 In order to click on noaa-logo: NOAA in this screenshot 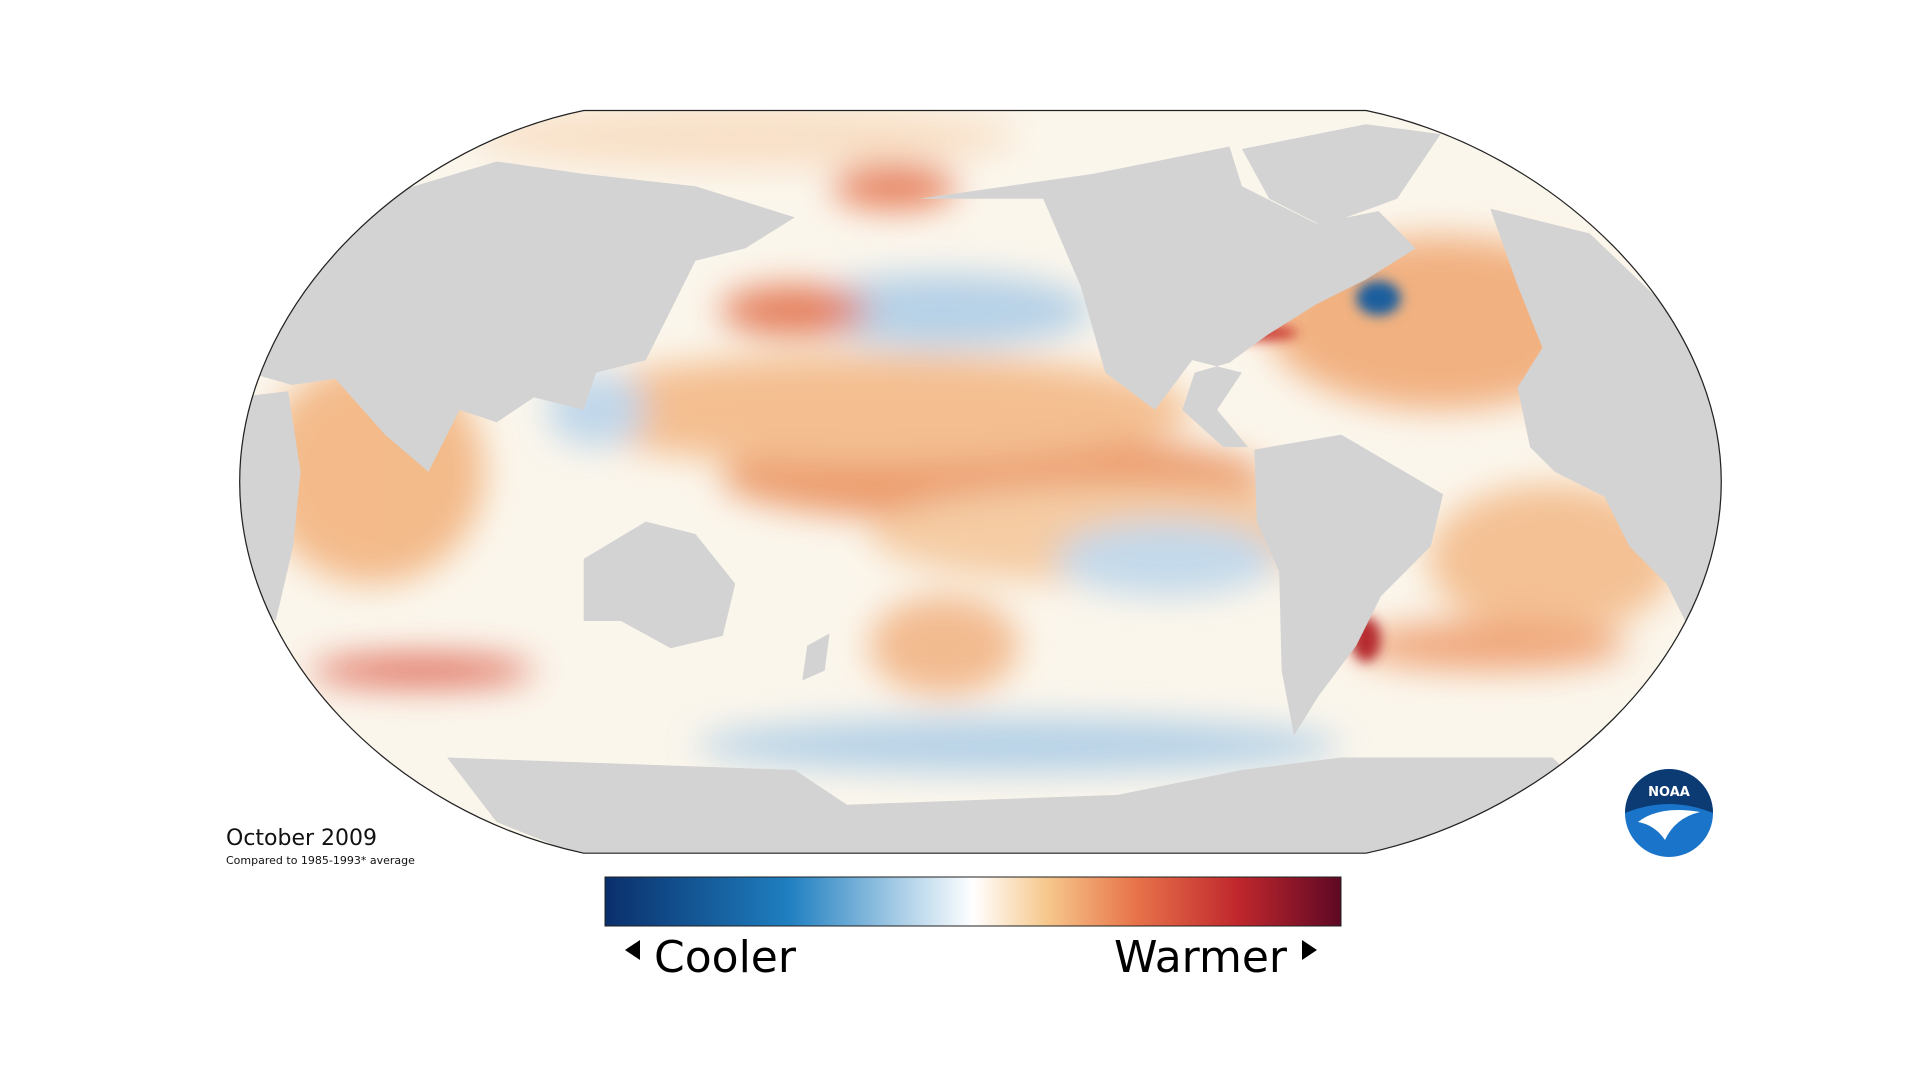, I will do `click(1669, 813)`.